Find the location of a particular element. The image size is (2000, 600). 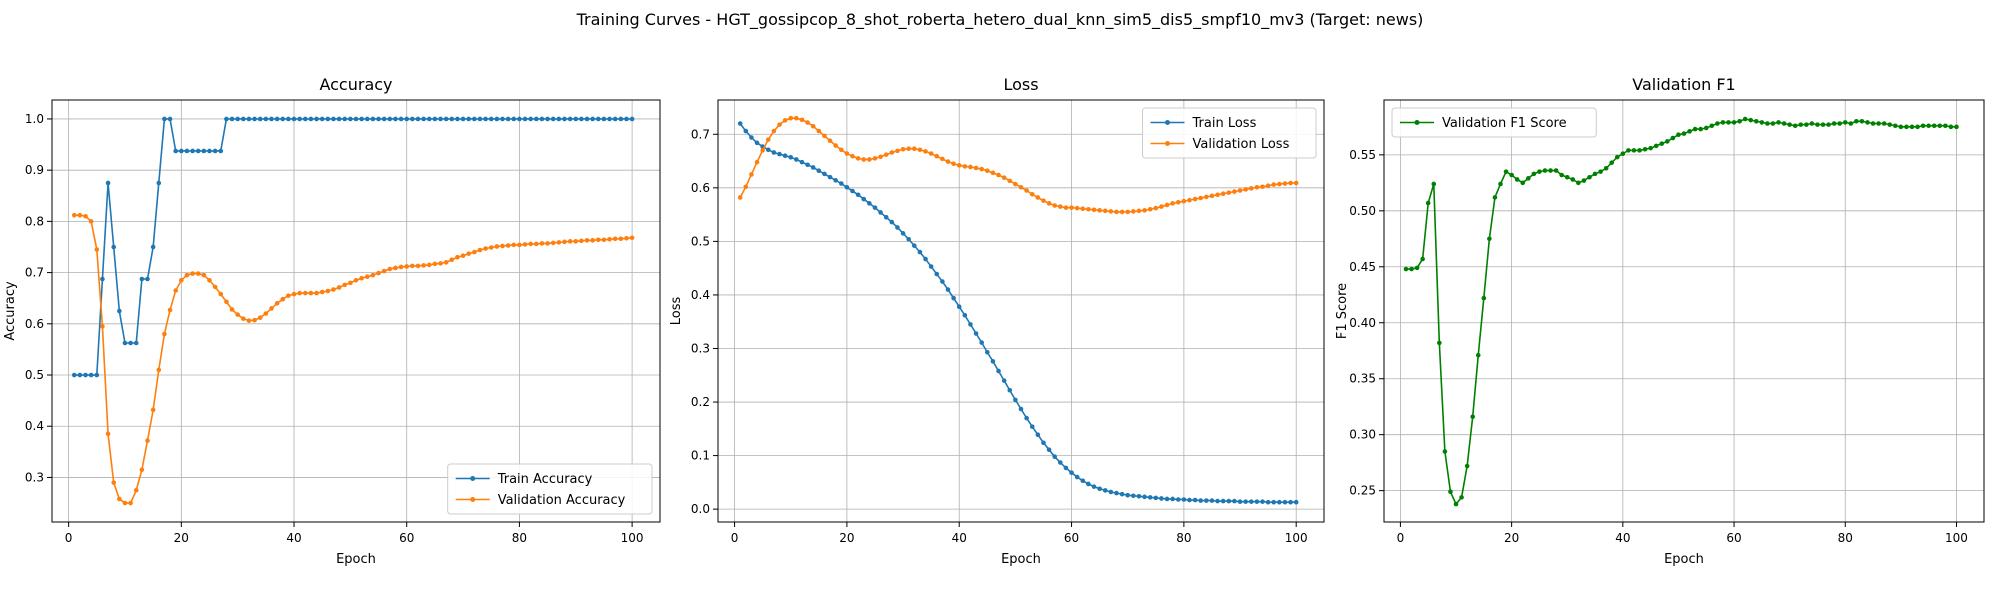

accuracy-ylabel: Accuracy is located at coordinates (10, 311).